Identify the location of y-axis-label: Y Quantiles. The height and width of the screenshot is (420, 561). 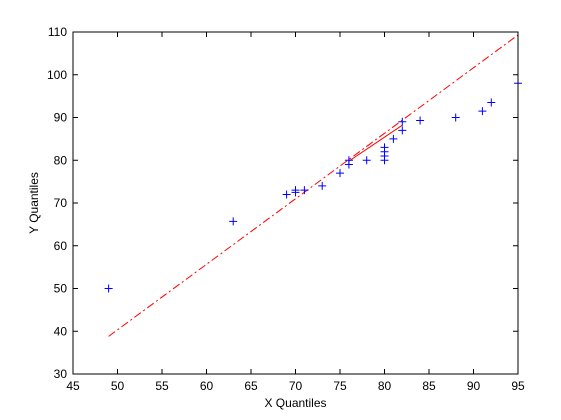
(34, 203).